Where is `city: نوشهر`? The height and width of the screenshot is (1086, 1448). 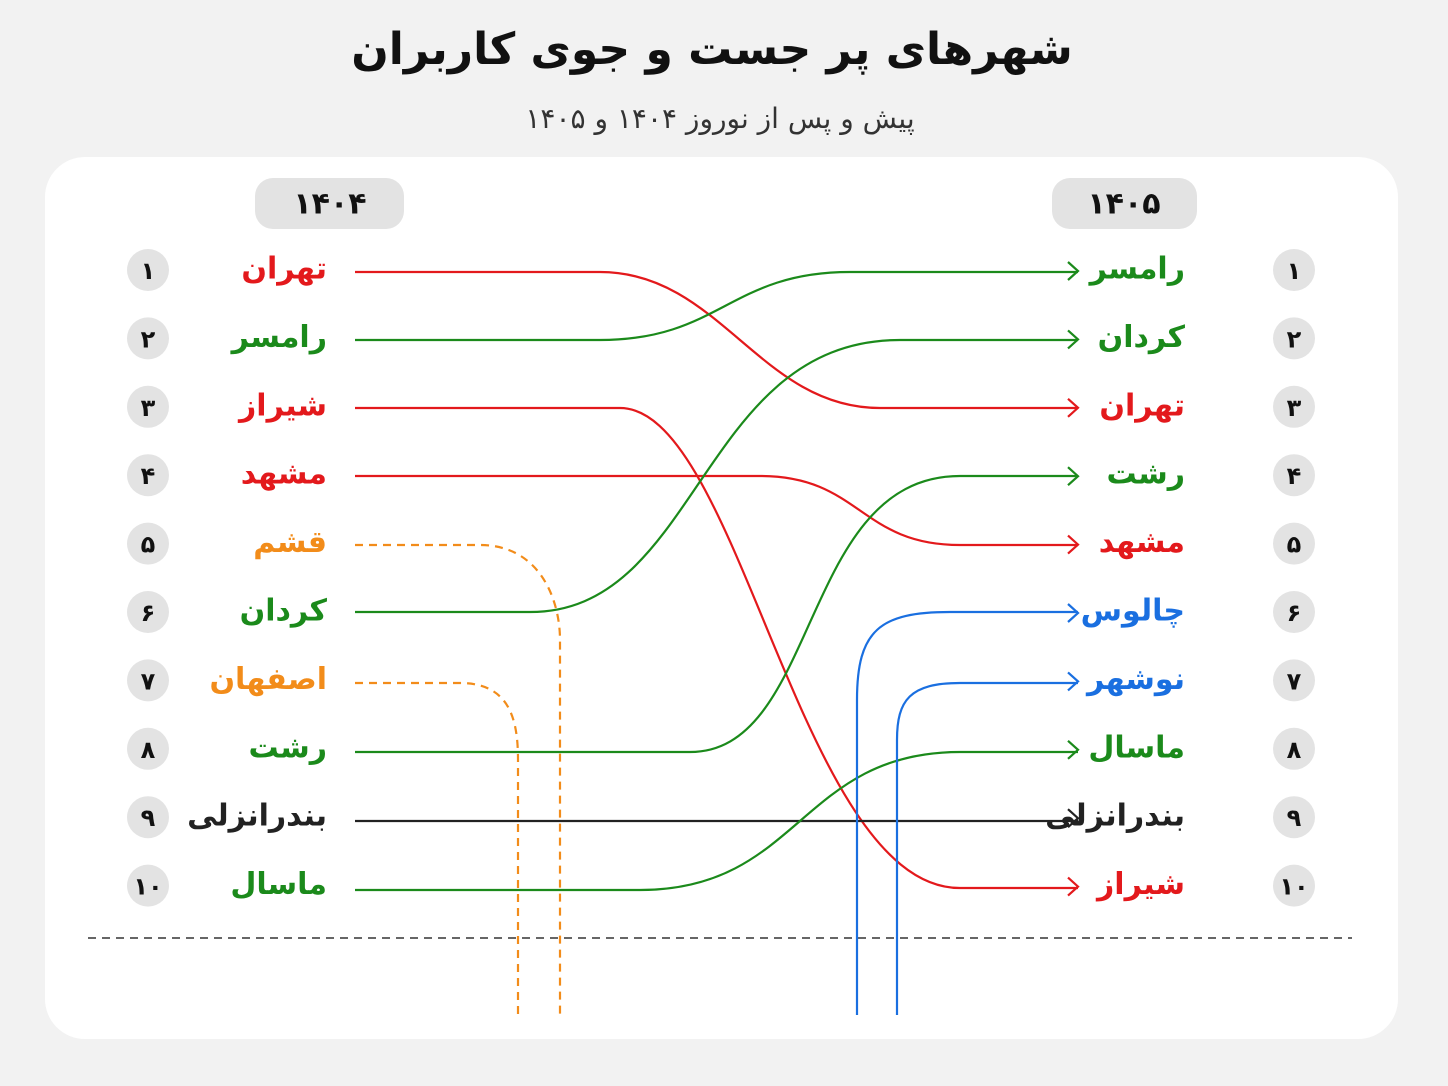
city: نوشهر is located at coordinates (1135, 679).